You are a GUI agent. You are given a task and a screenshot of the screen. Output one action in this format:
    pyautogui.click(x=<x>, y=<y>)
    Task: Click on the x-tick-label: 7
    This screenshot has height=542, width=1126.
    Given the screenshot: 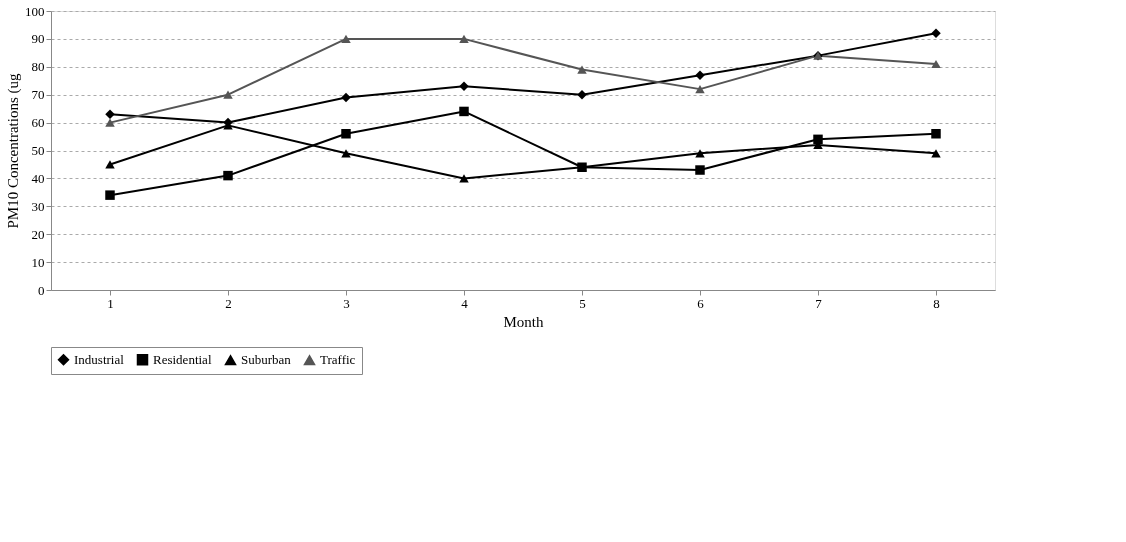 What is the action you would take?
    pyautogui.click(x=819, y=303)
    